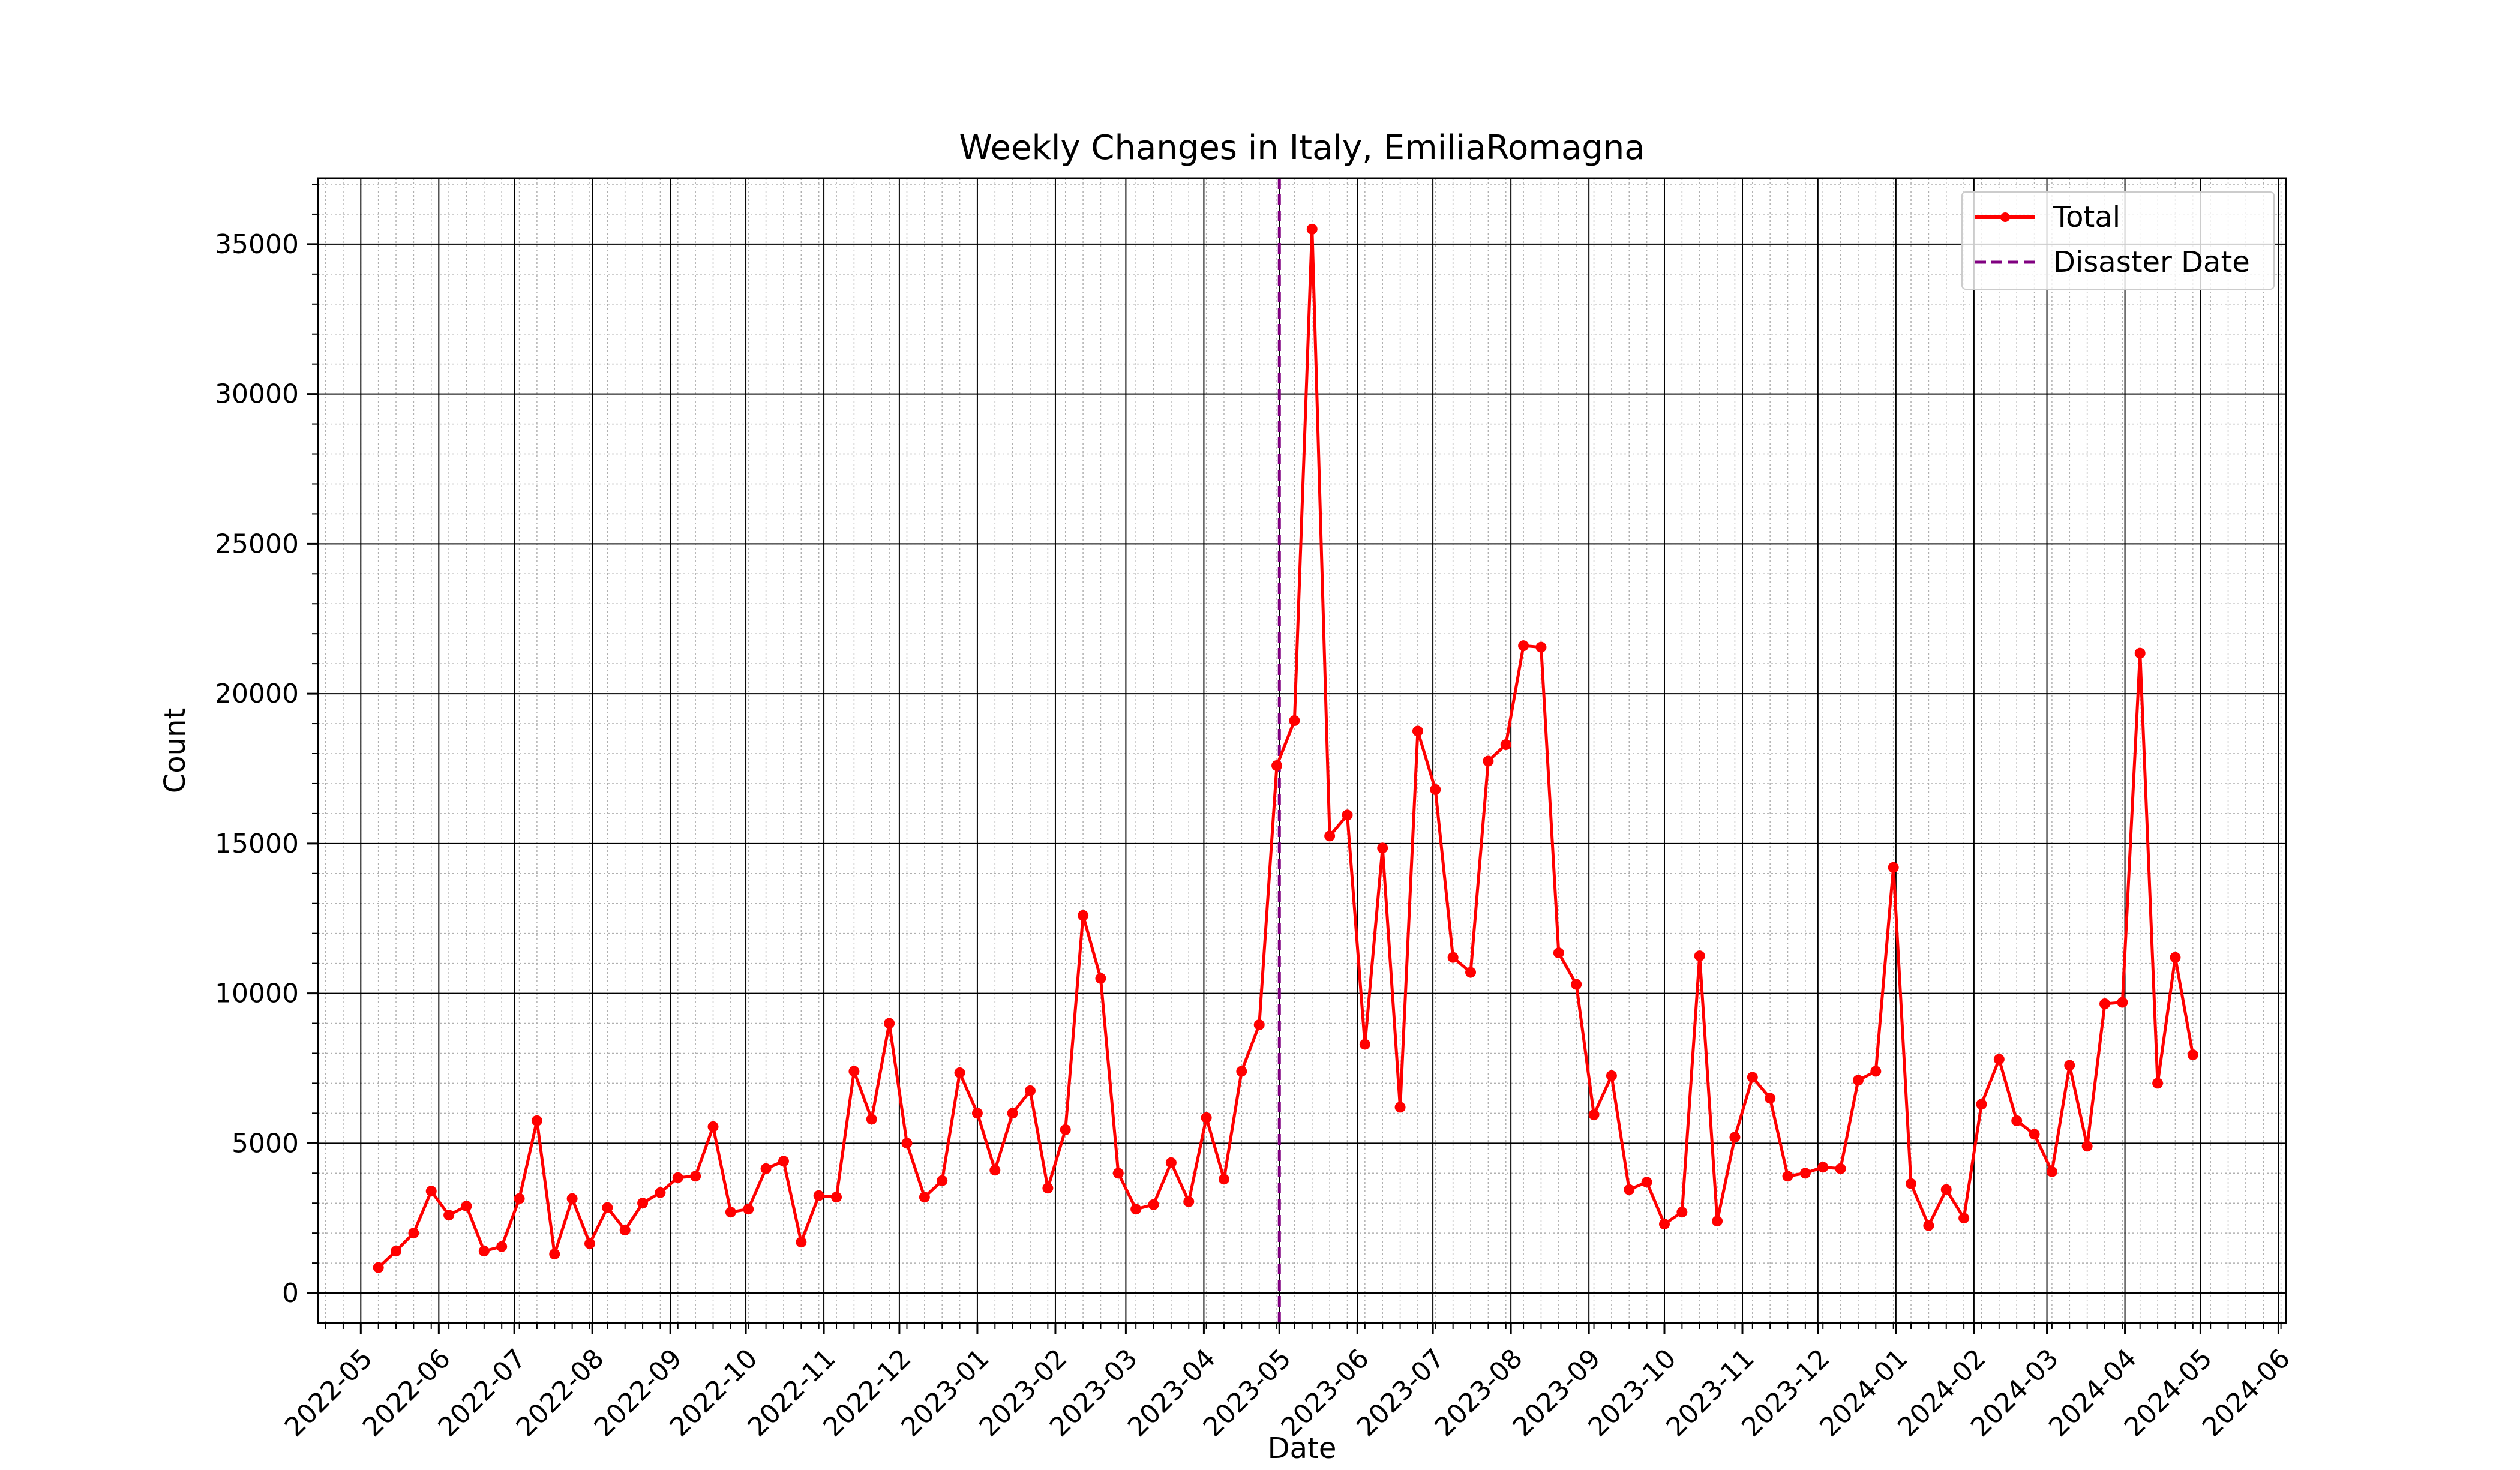 This screenshot has width=2520, height=1470. I want to click on y-tick-label: 10000, so click(257, 994).